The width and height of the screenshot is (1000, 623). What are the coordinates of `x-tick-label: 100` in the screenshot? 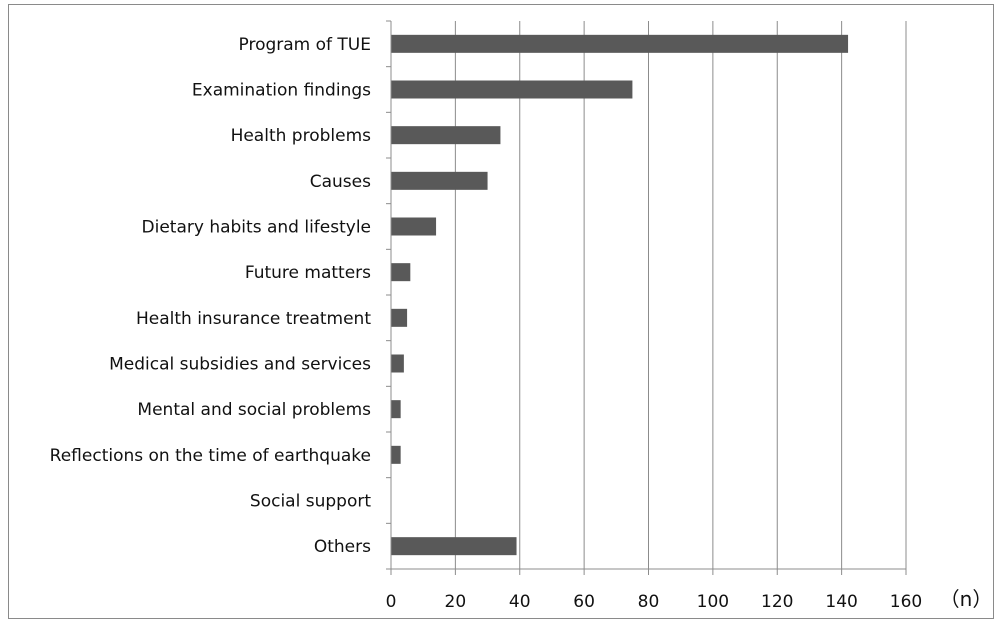 It's located at (713, 602).